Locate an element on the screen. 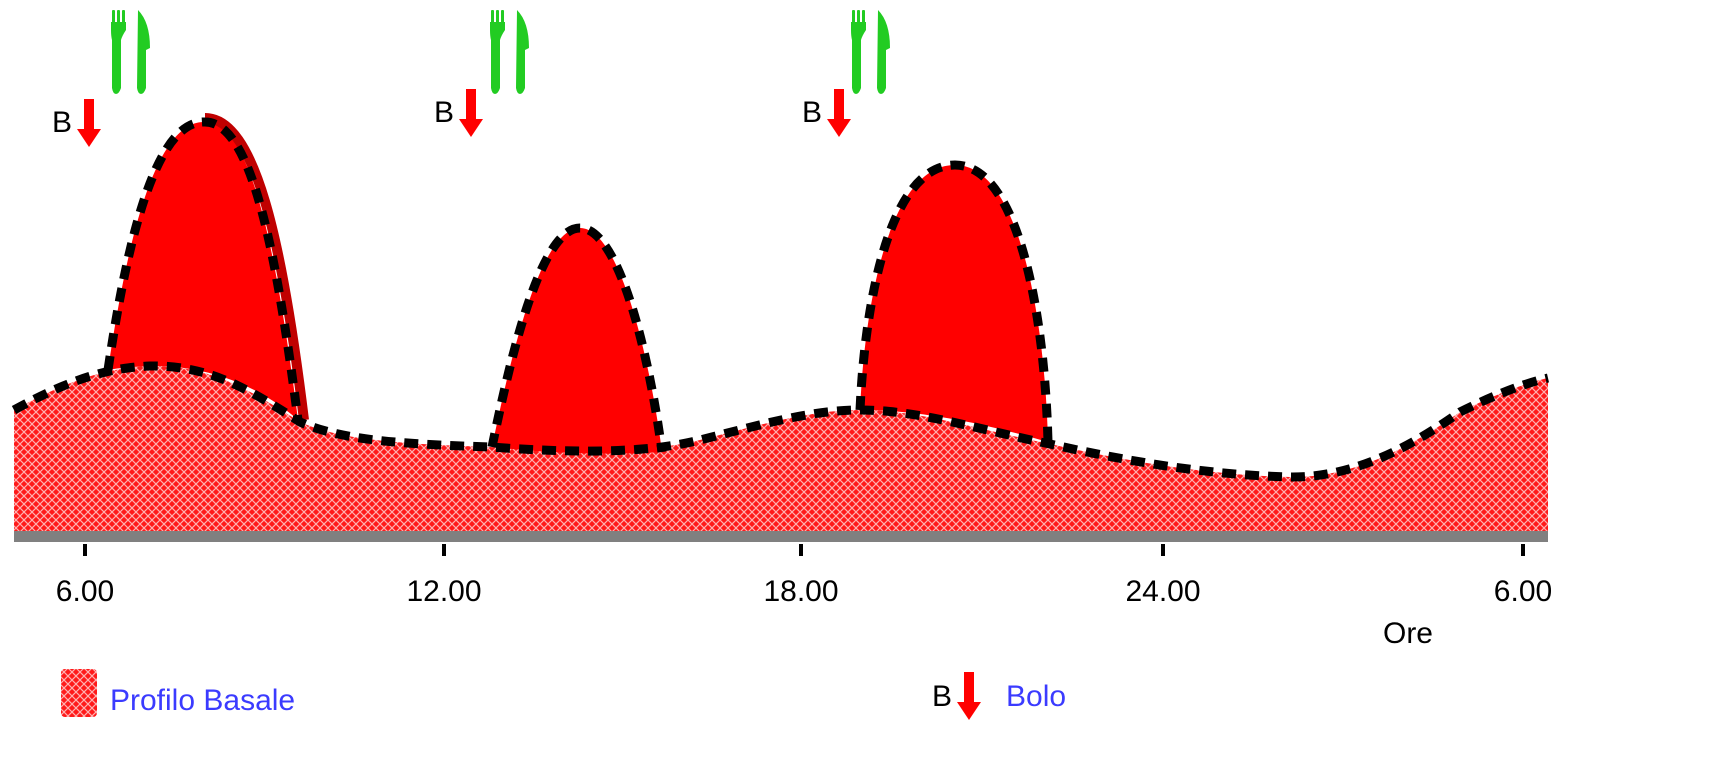  tick-label-6: 6.00 is located at coordinates (85, 591).